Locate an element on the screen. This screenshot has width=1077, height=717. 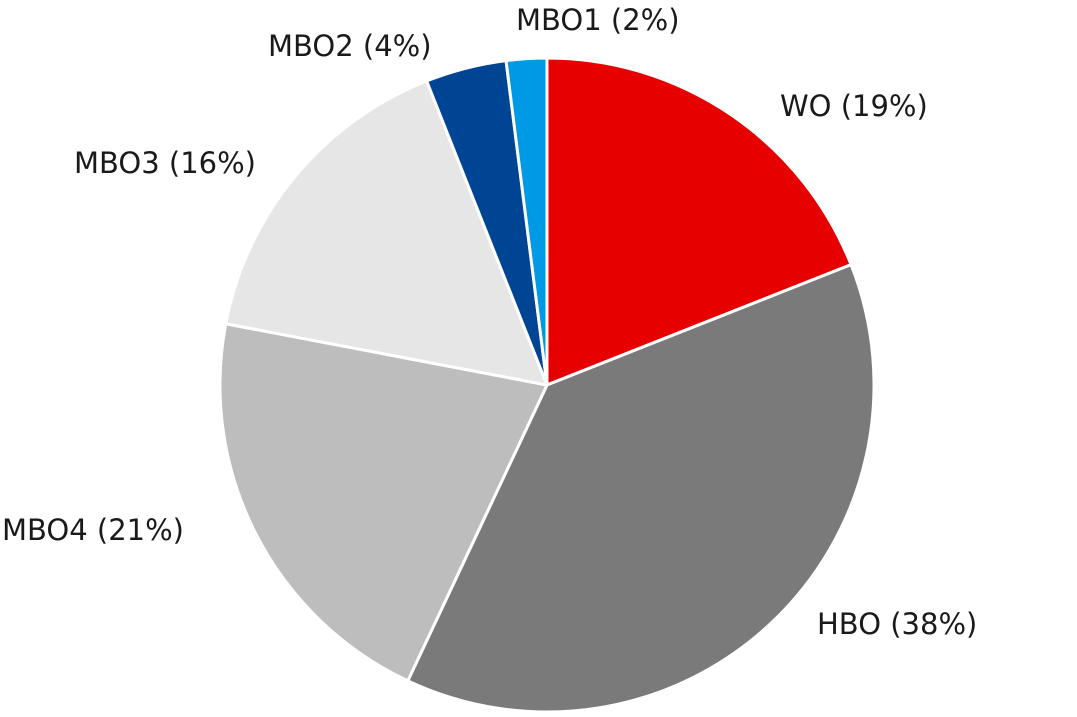
pie-label-mbo2: MBO2 (4%) is located at coordinates (350, 46).